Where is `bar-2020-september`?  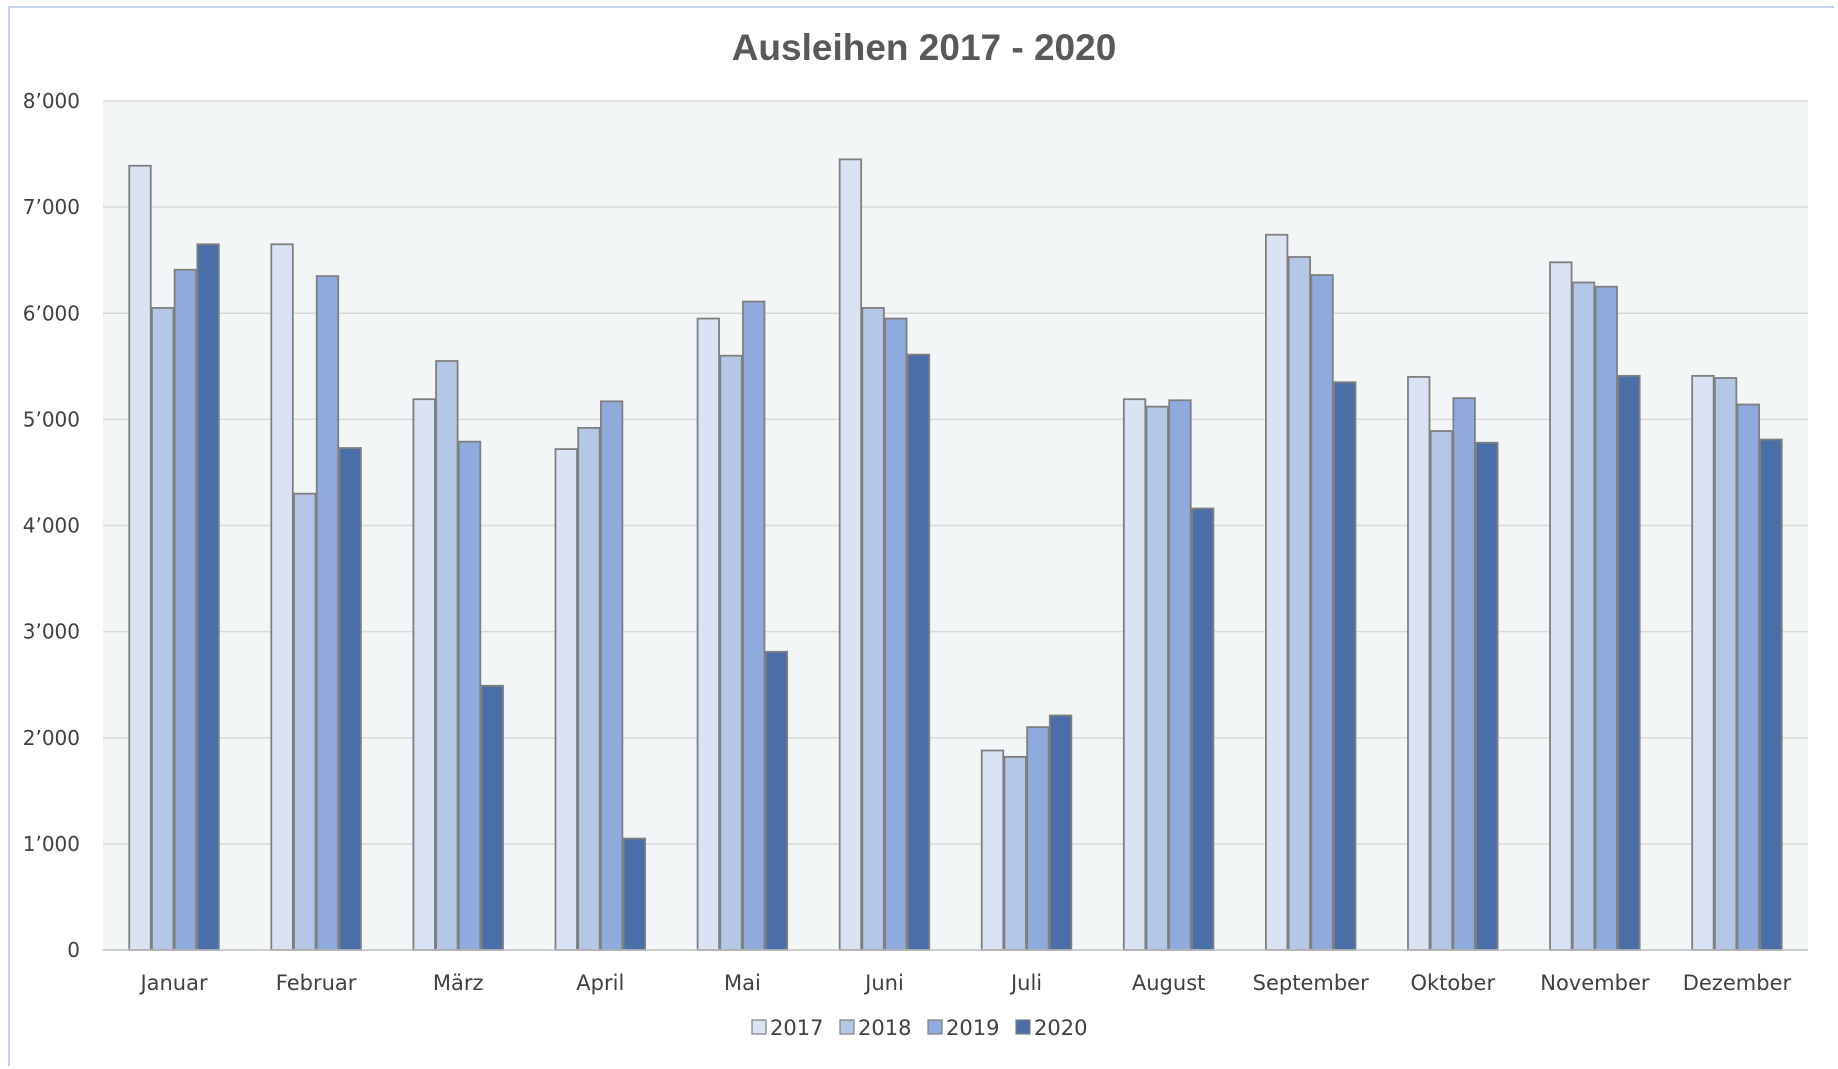 bar-2020-september is located at coordinates (1345, 666).